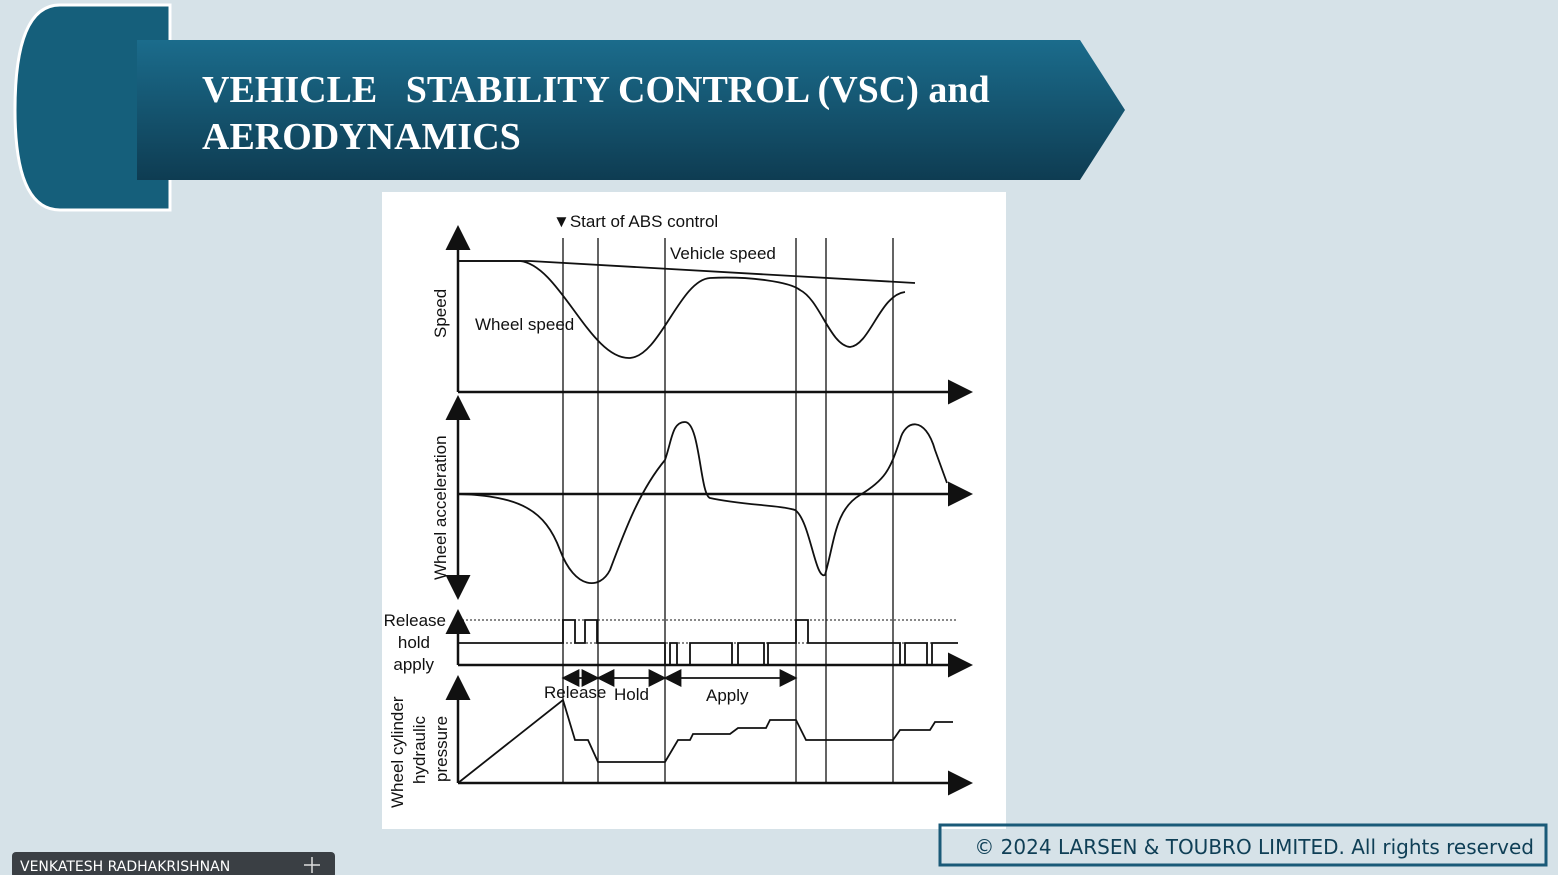  What do you see at coordinates (708, 642) in the screenshot?
I see `valve-signal` at bounding box center [708, 642].